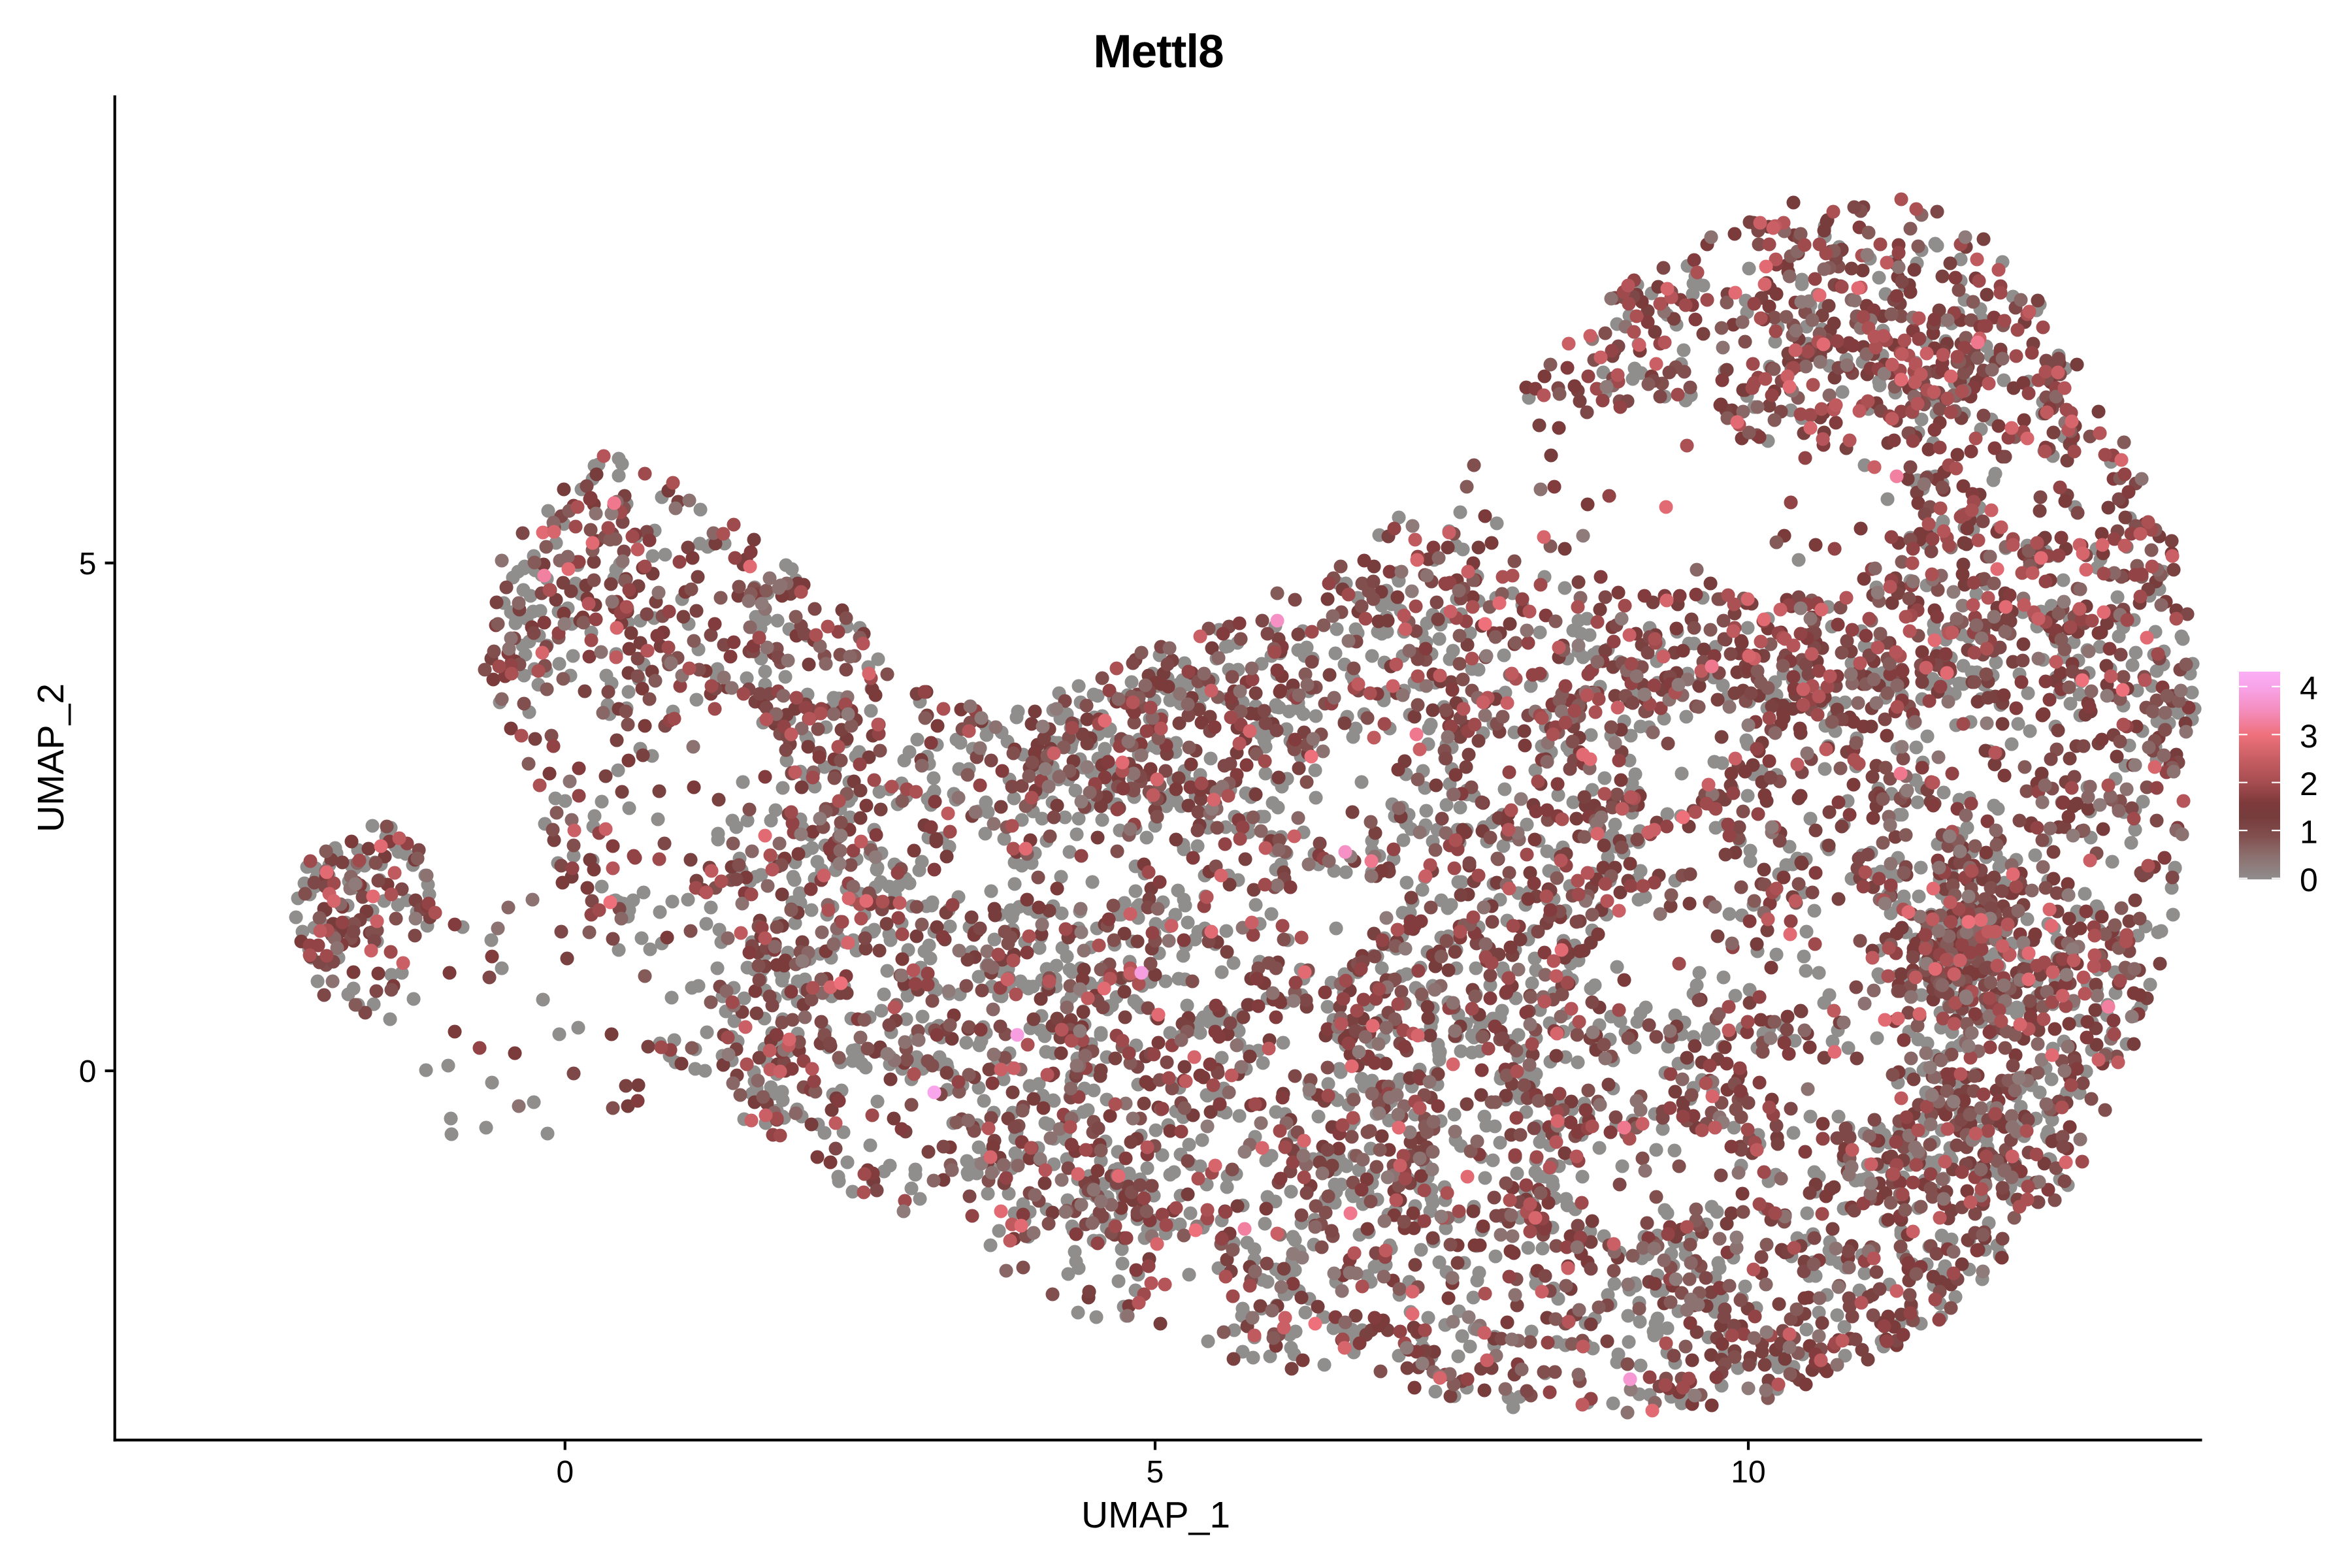 This screenshot has height=1568, width=2352. What do you see at coordinates (1158, 52) in the screenshot?
I see `svg-text: Mettl8` at bounding box center [1158, 52].